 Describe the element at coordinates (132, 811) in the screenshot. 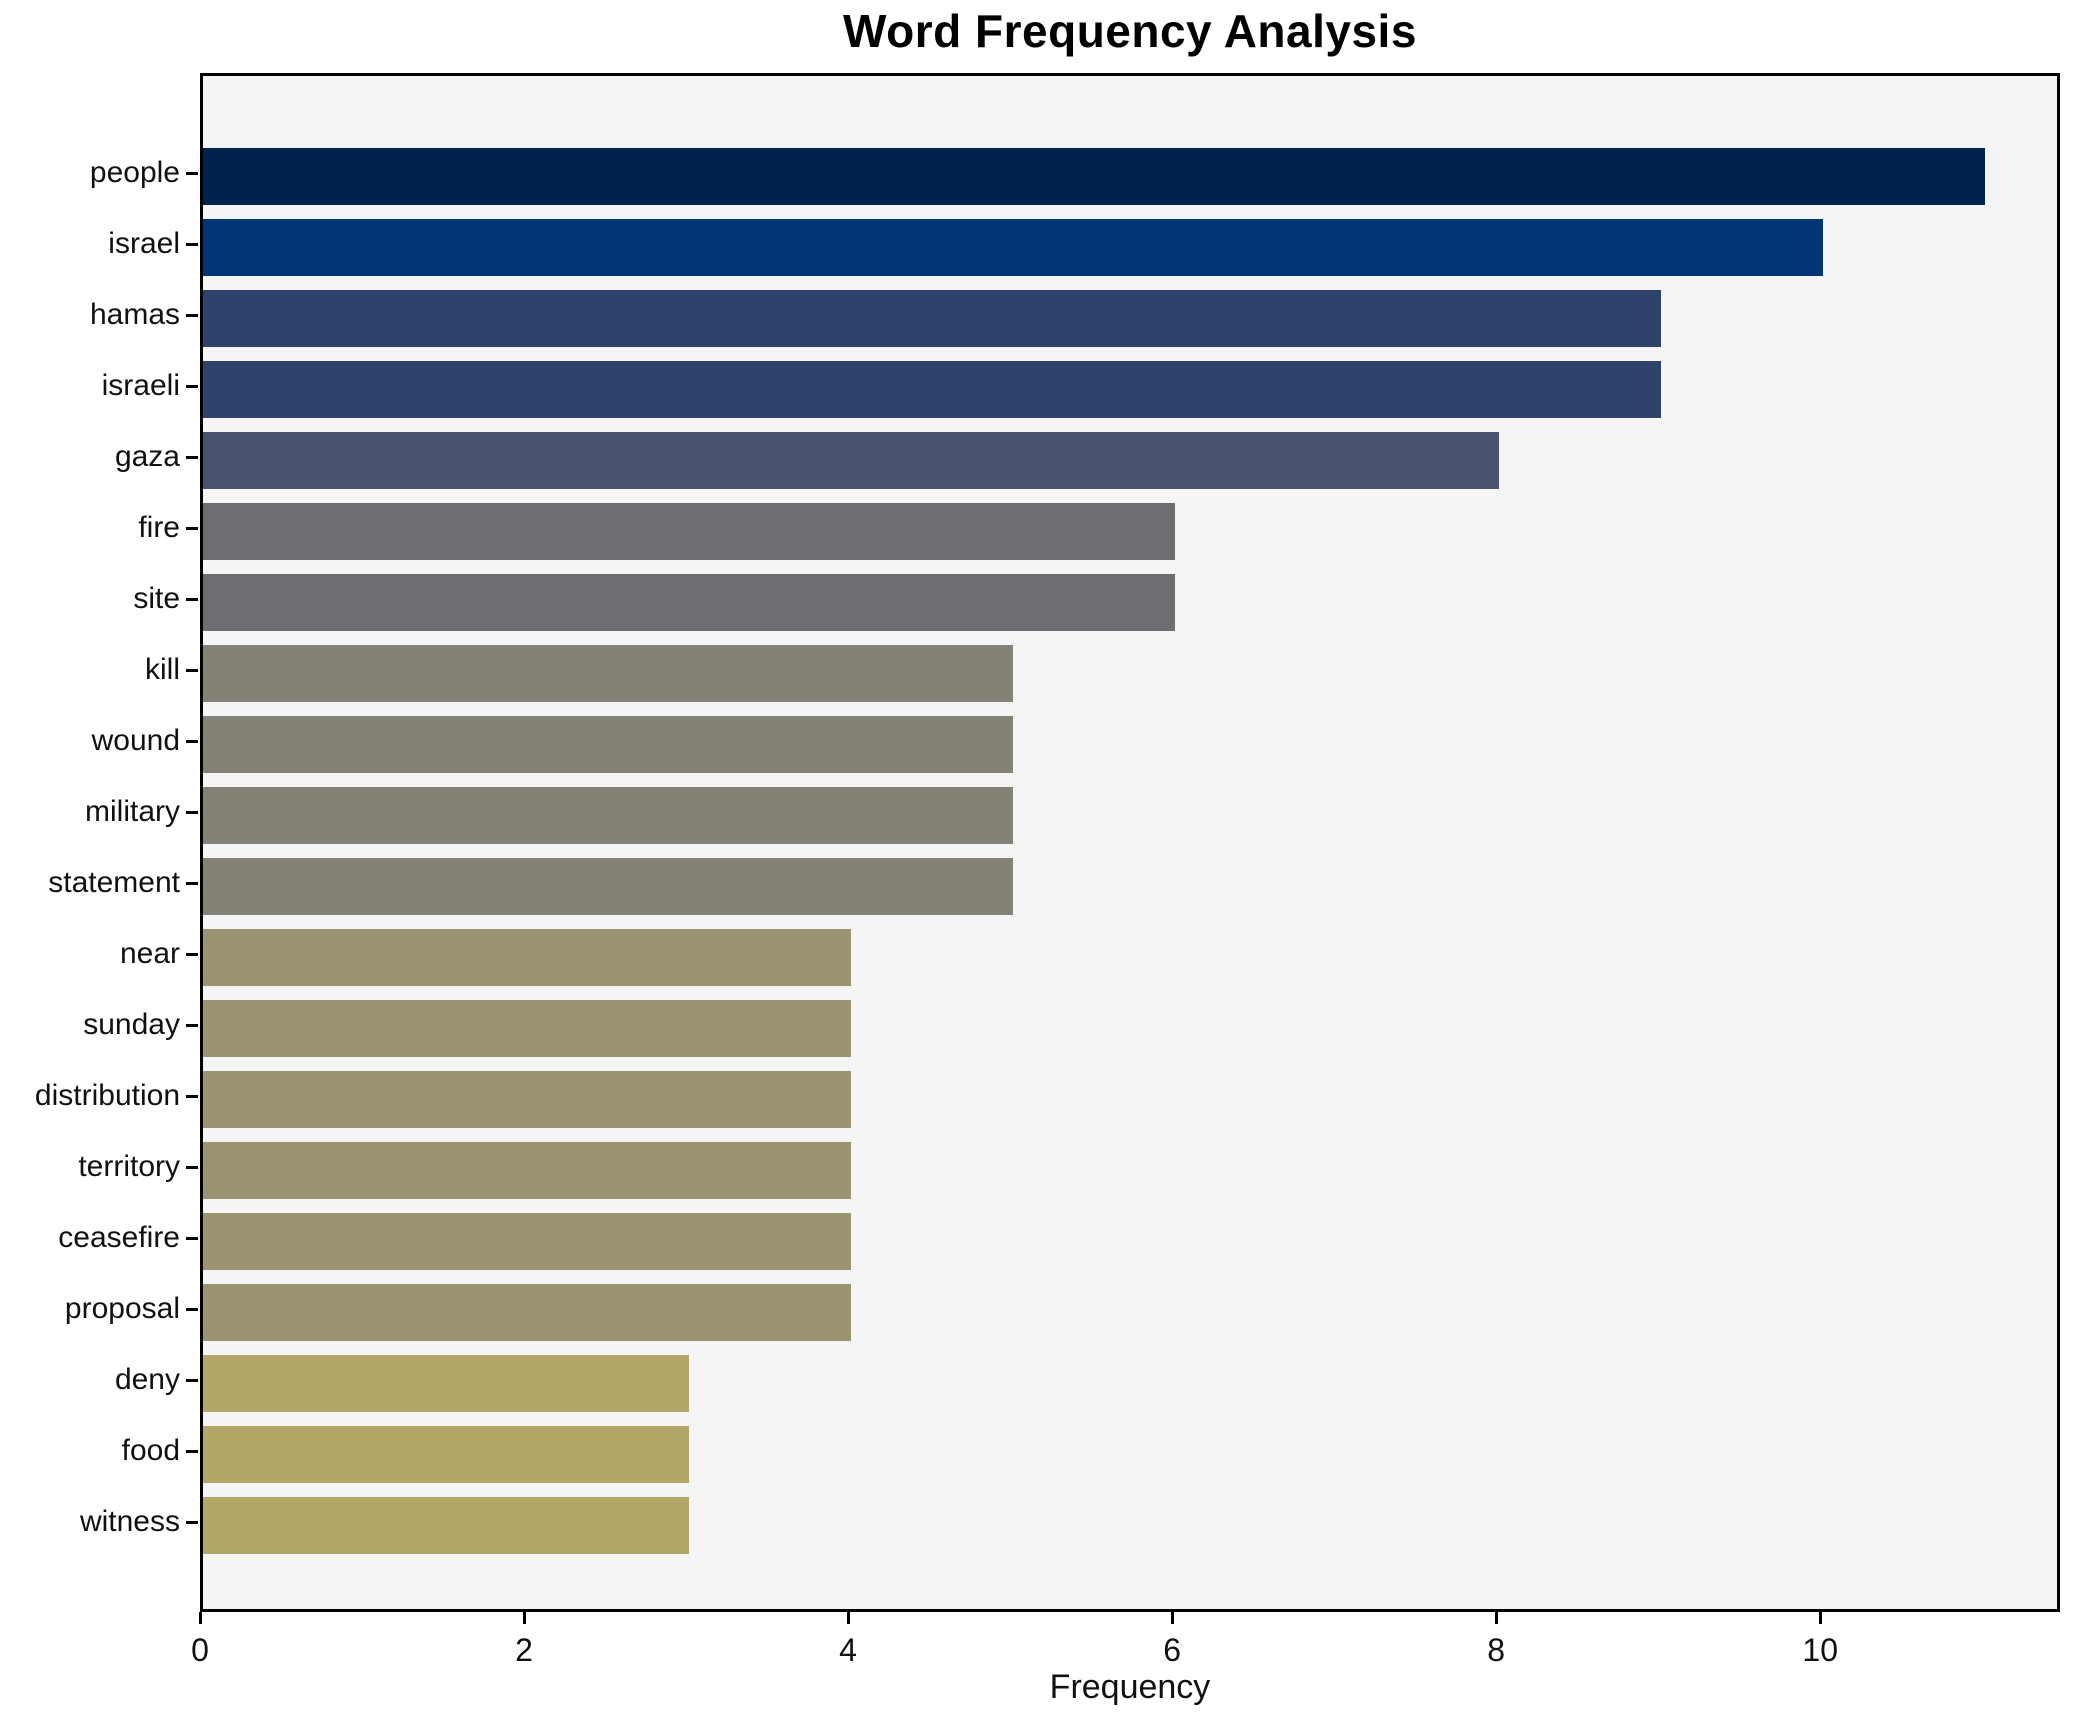

I see `ytick-label-military: military` at that location.